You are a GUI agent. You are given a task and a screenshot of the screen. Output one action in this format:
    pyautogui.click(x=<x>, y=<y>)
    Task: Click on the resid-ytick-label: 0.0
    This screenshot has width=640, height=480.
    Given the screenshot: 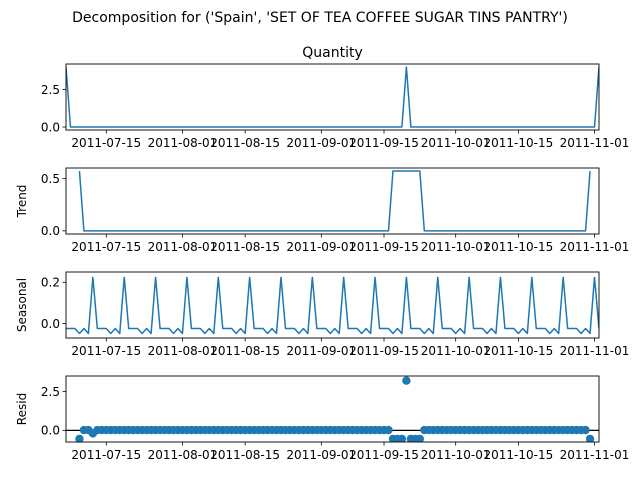 What is the action you would take?
    pyautogui.click(x=50, y=431)
    